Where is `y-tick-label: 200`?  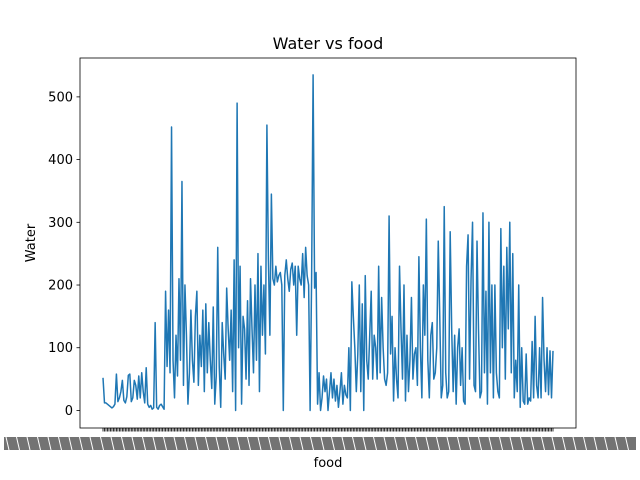
y-tick-label: 200 is located at coordinates (60, 286).